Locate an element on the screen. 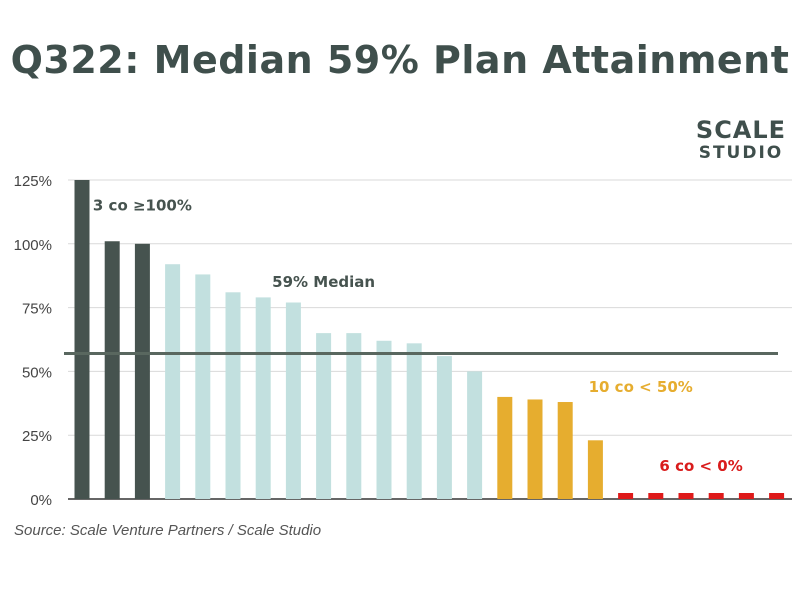 The image size is (800, 600). chart-annotation: 10 co < 50% is located at coordinates (641, 387).